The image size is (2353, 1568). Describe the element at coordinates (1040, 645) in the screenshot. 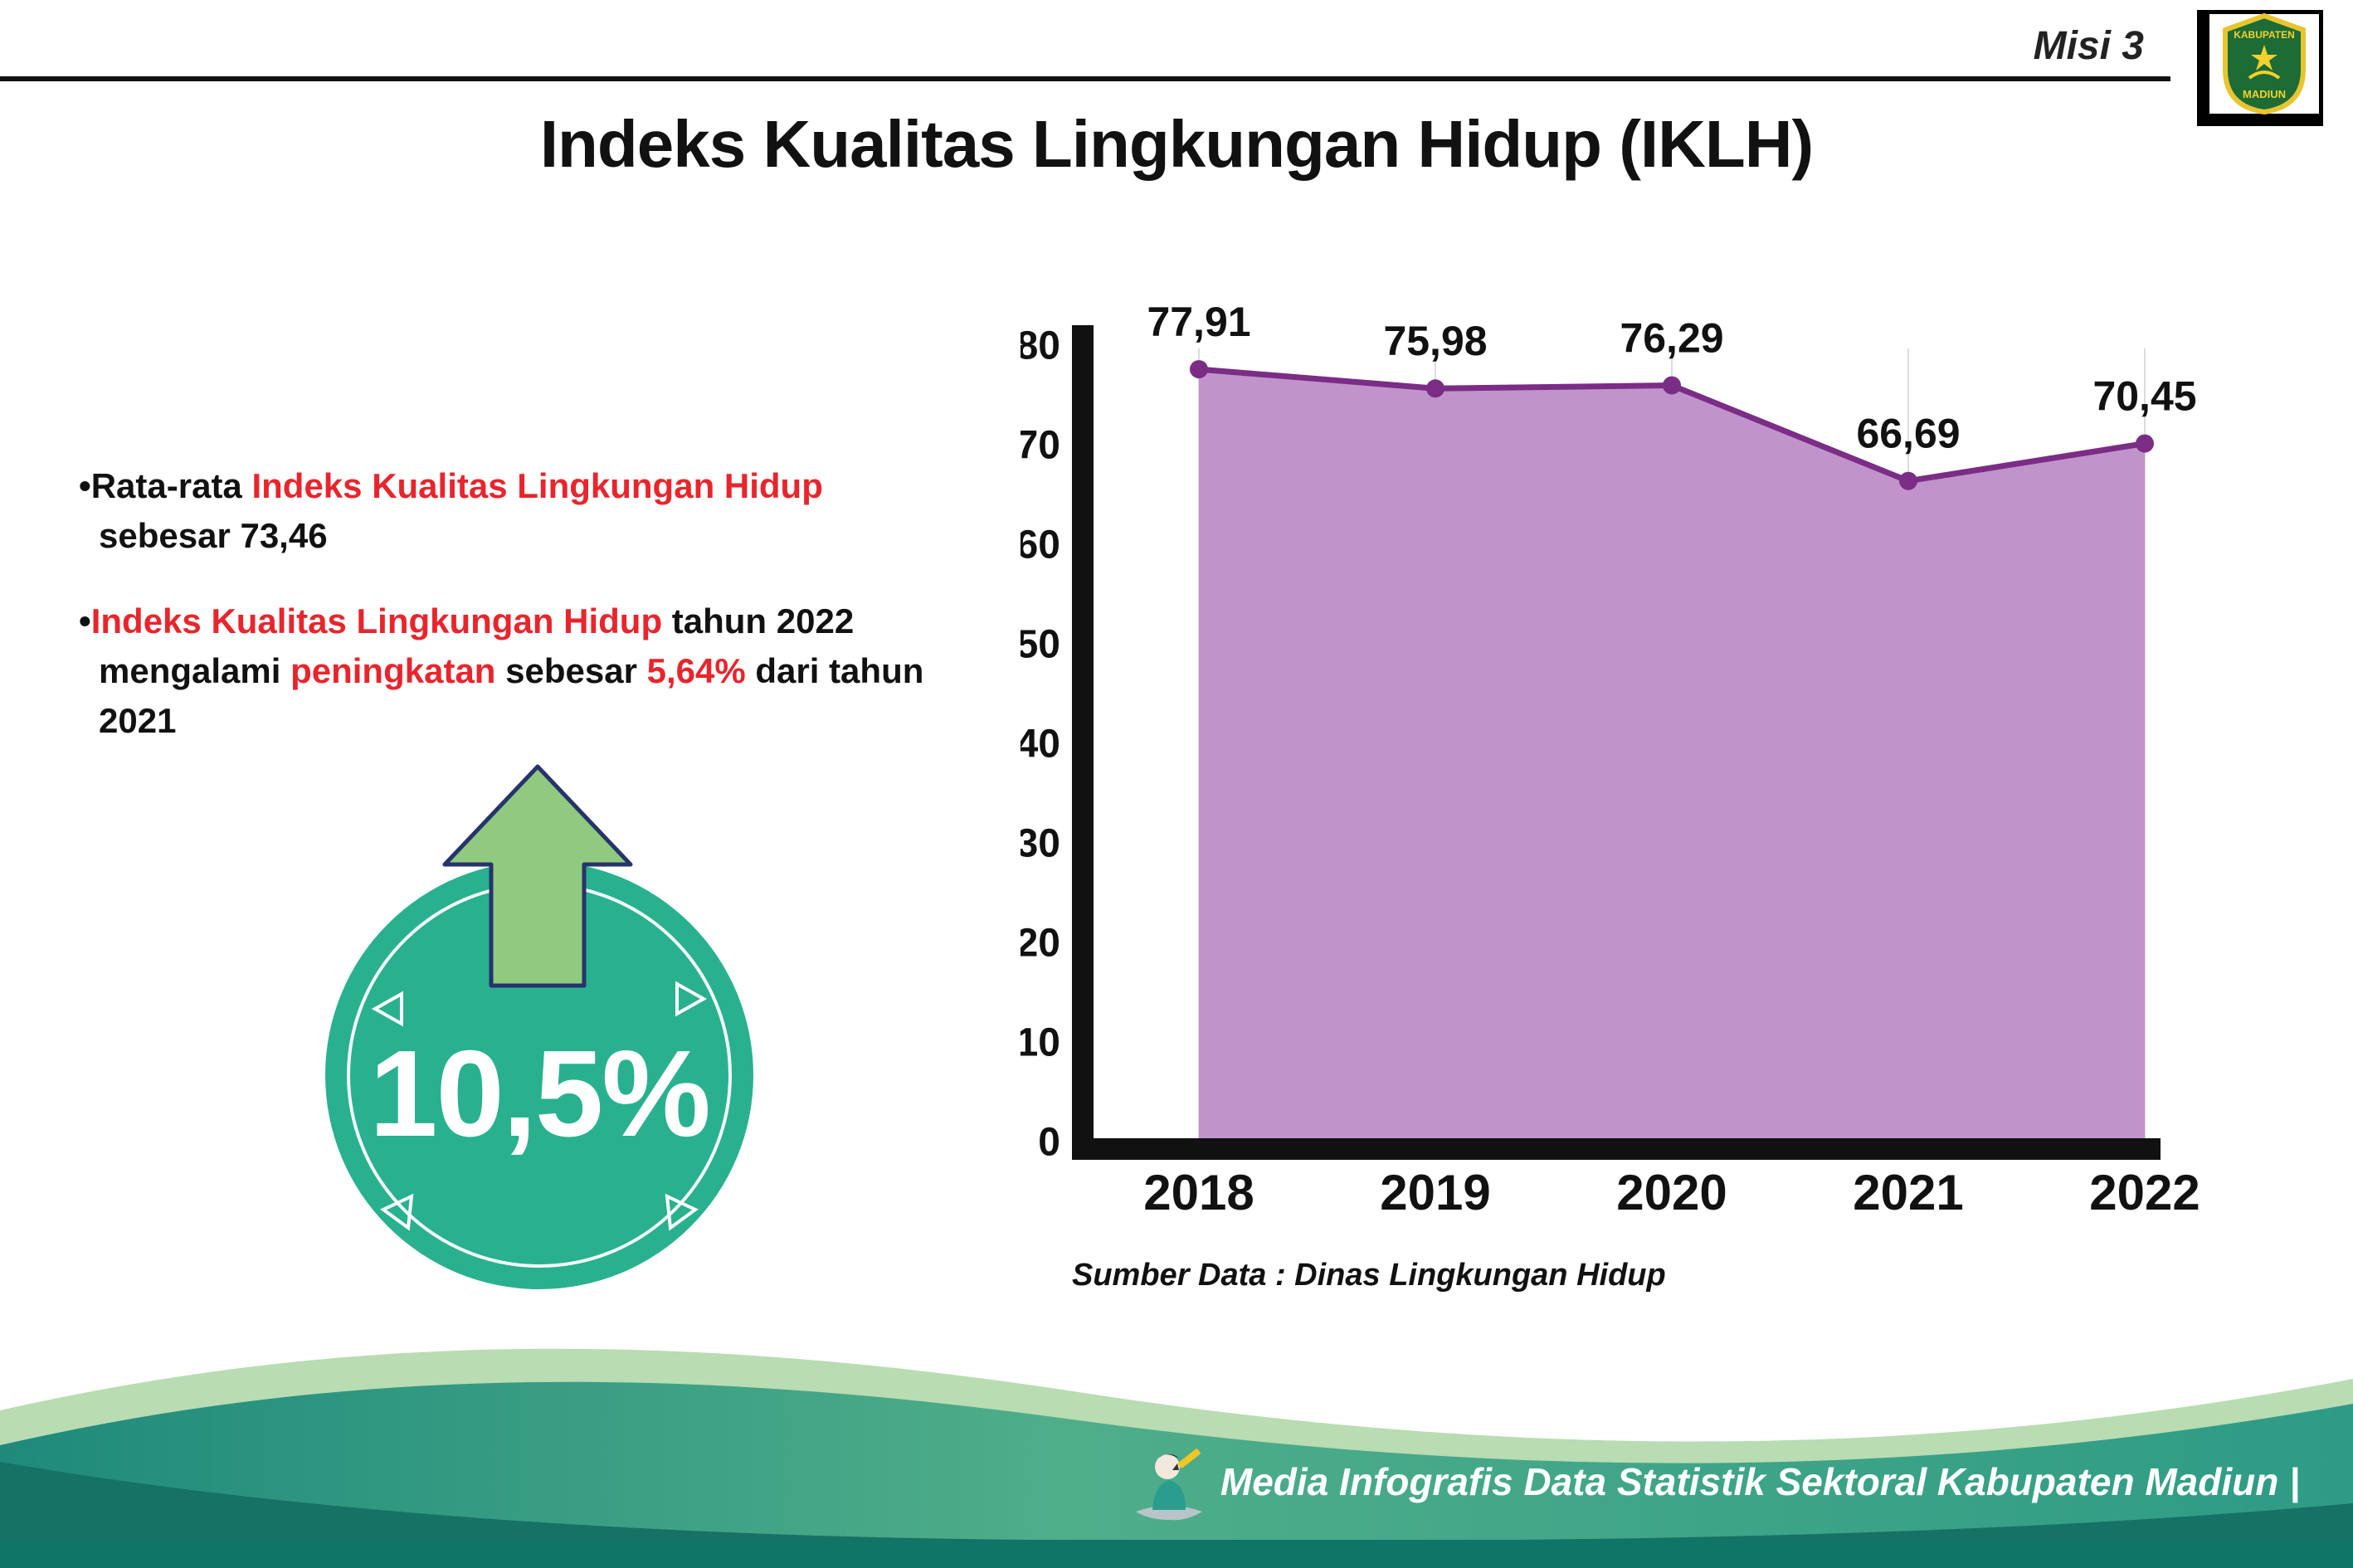

I see `y-tick-label: 50` at that location.